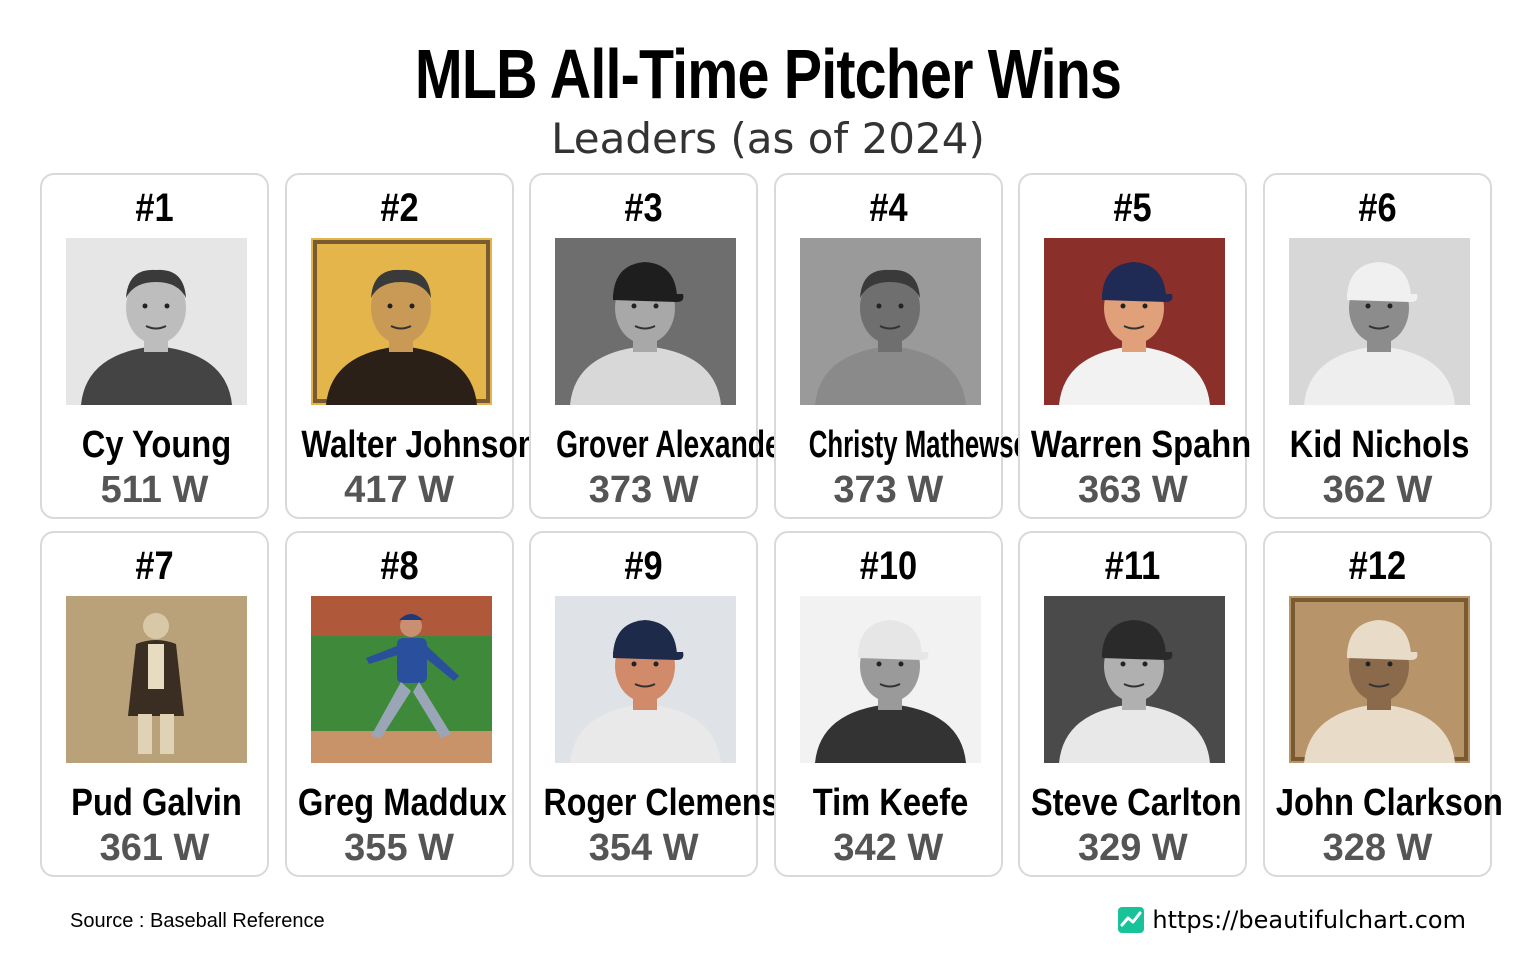  I want to click on pitcher-name: Walter Johnson, so click(418, 445).